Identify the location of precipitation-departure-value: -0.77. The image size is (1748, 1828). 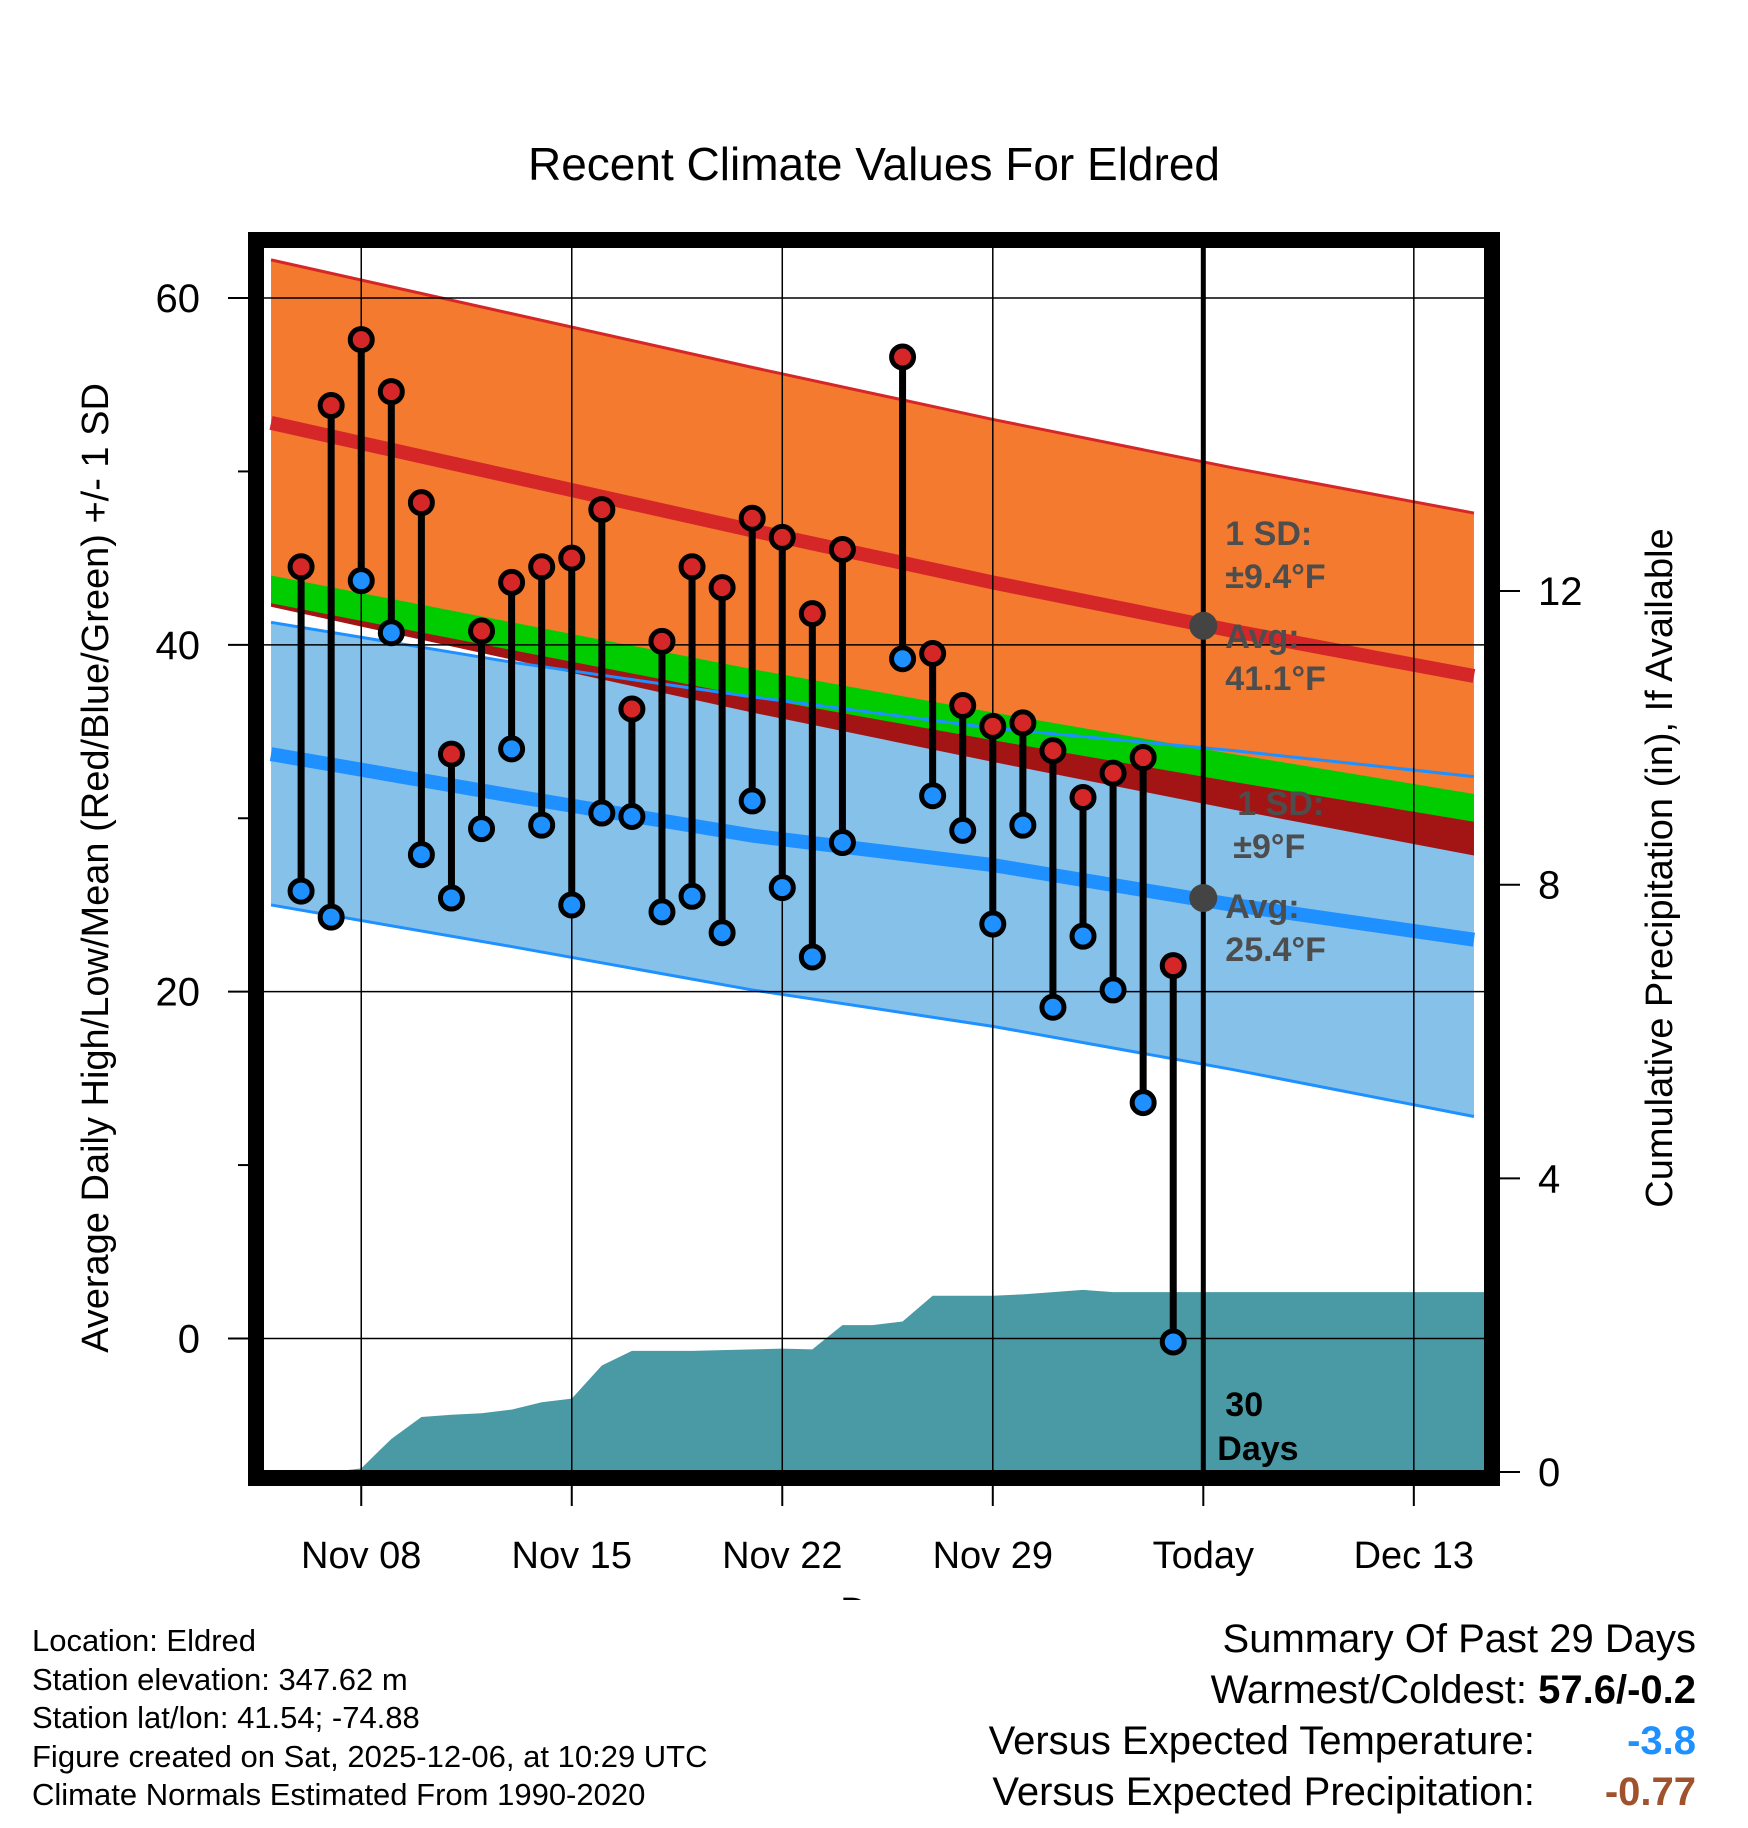
(1650, 1792).